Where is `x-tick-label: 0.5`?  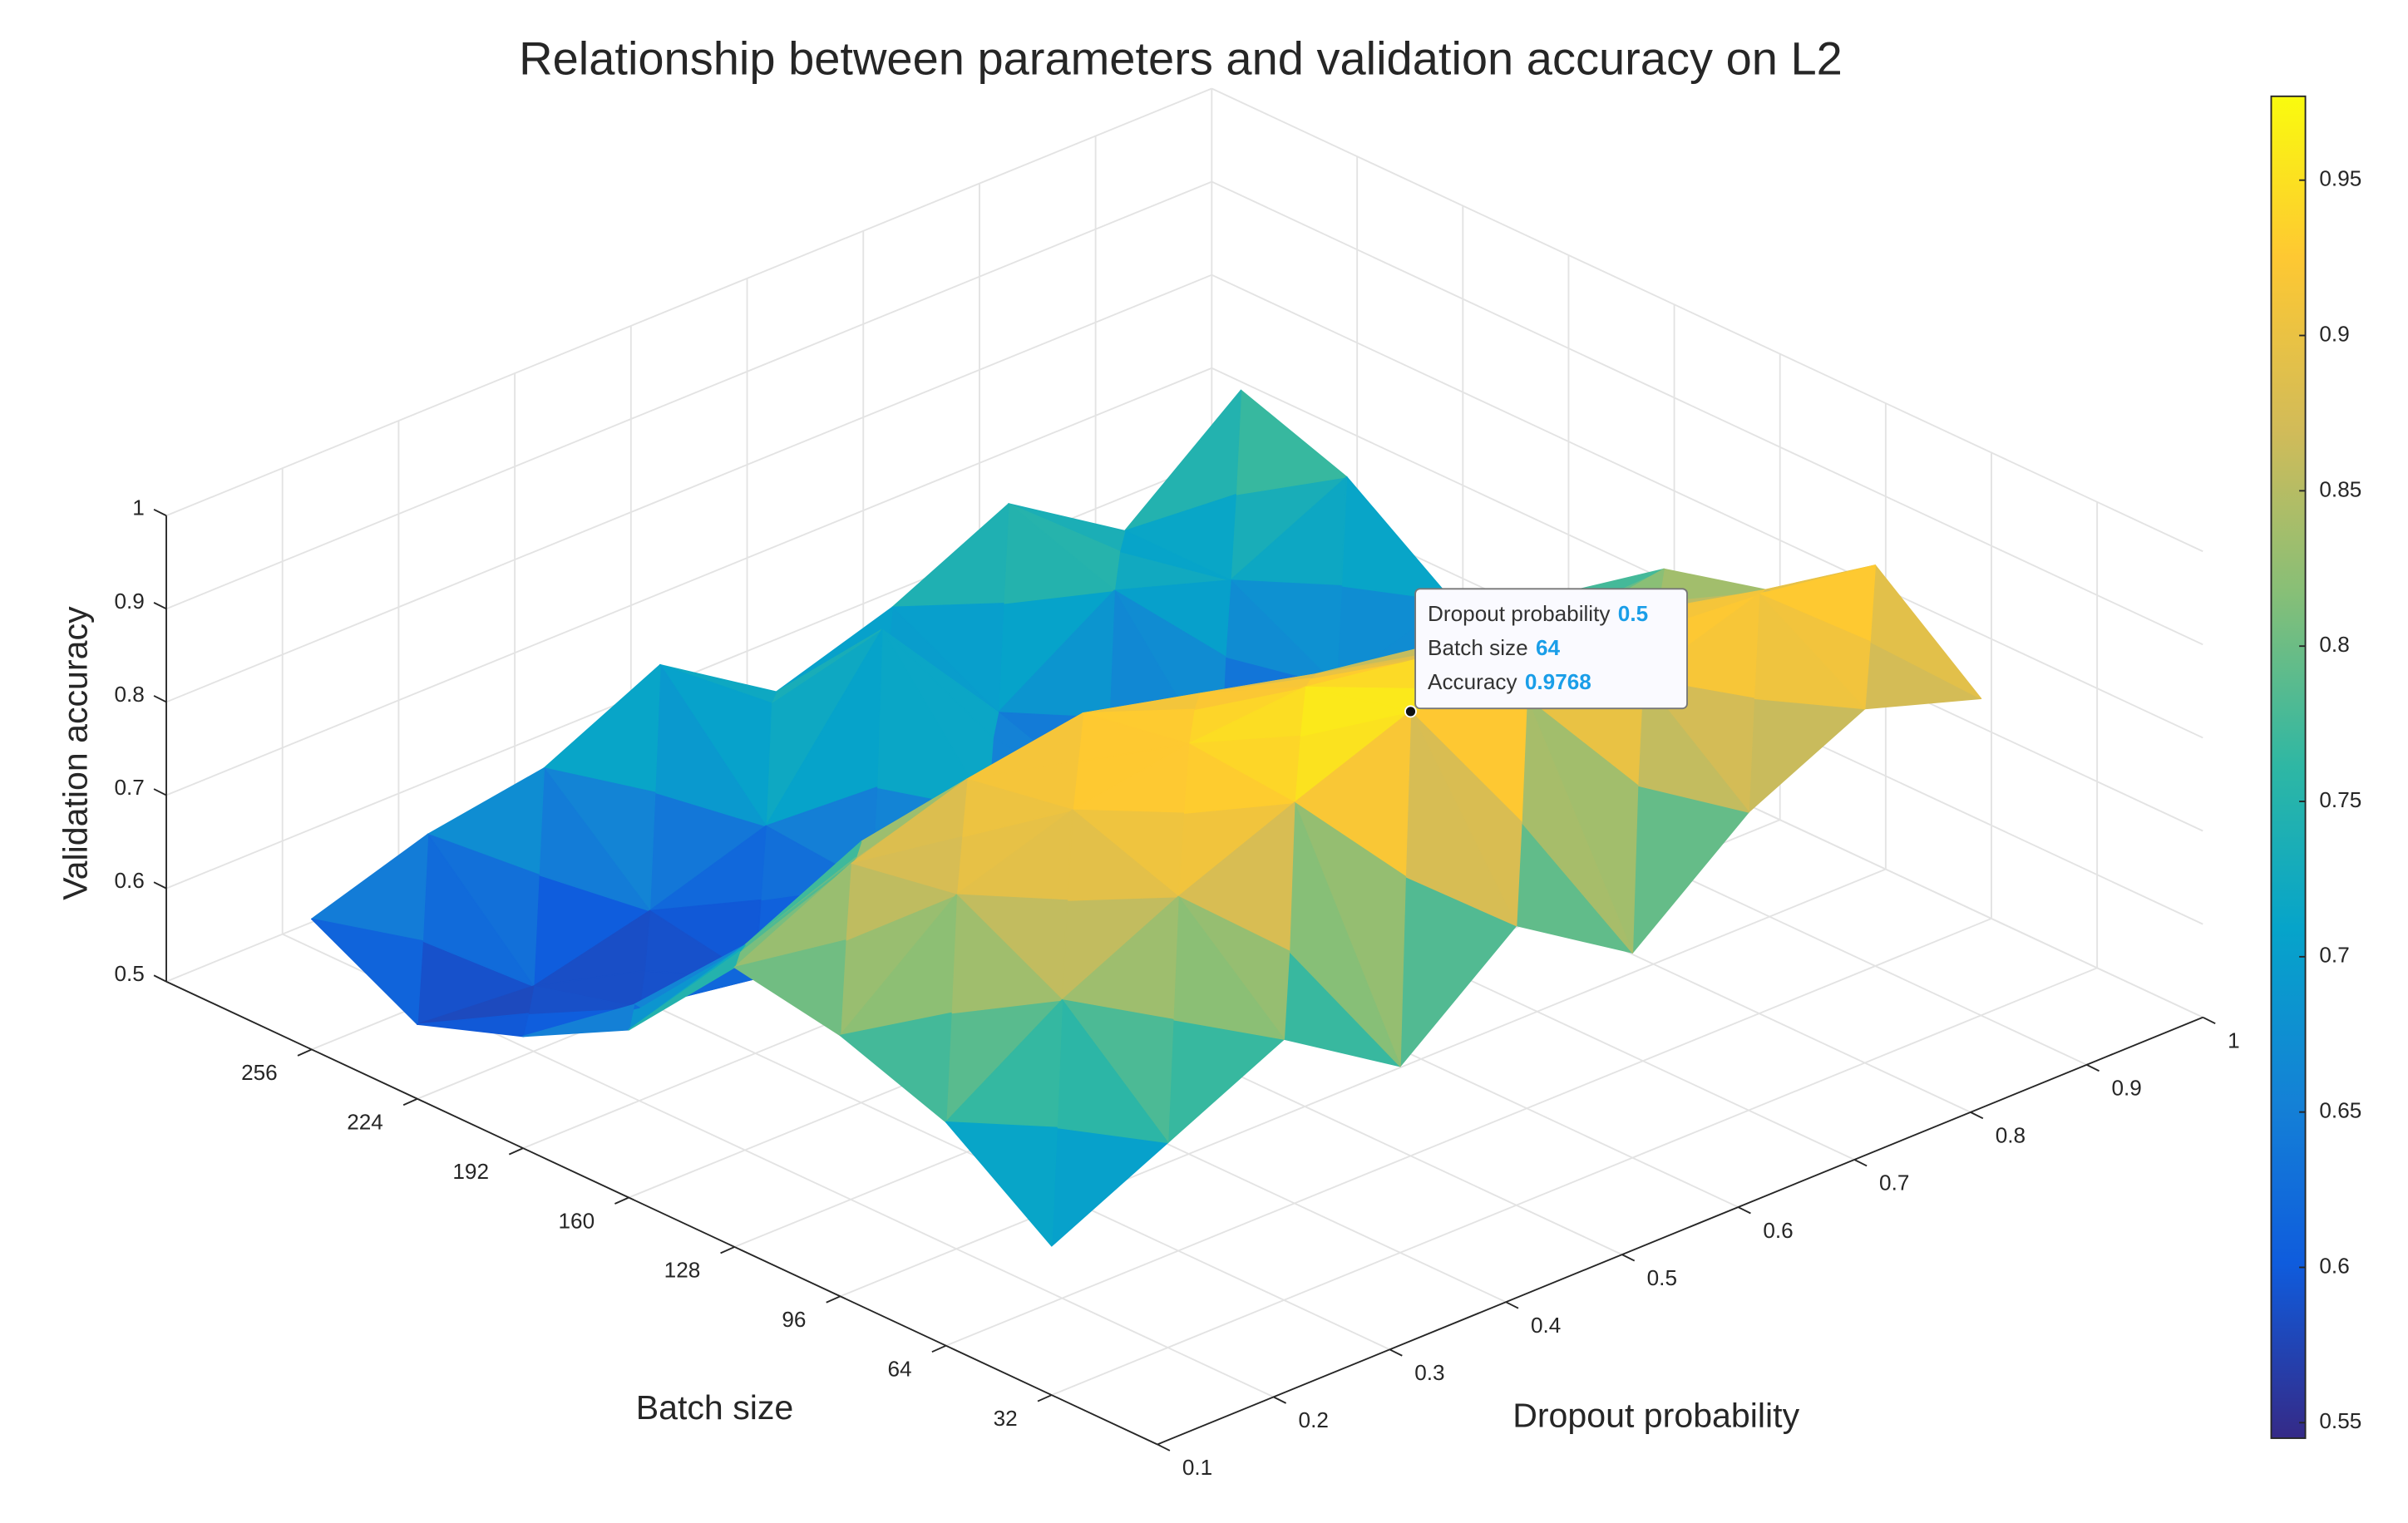 x-tick-label: 0.5 is located at coordinates (1662, 1278).